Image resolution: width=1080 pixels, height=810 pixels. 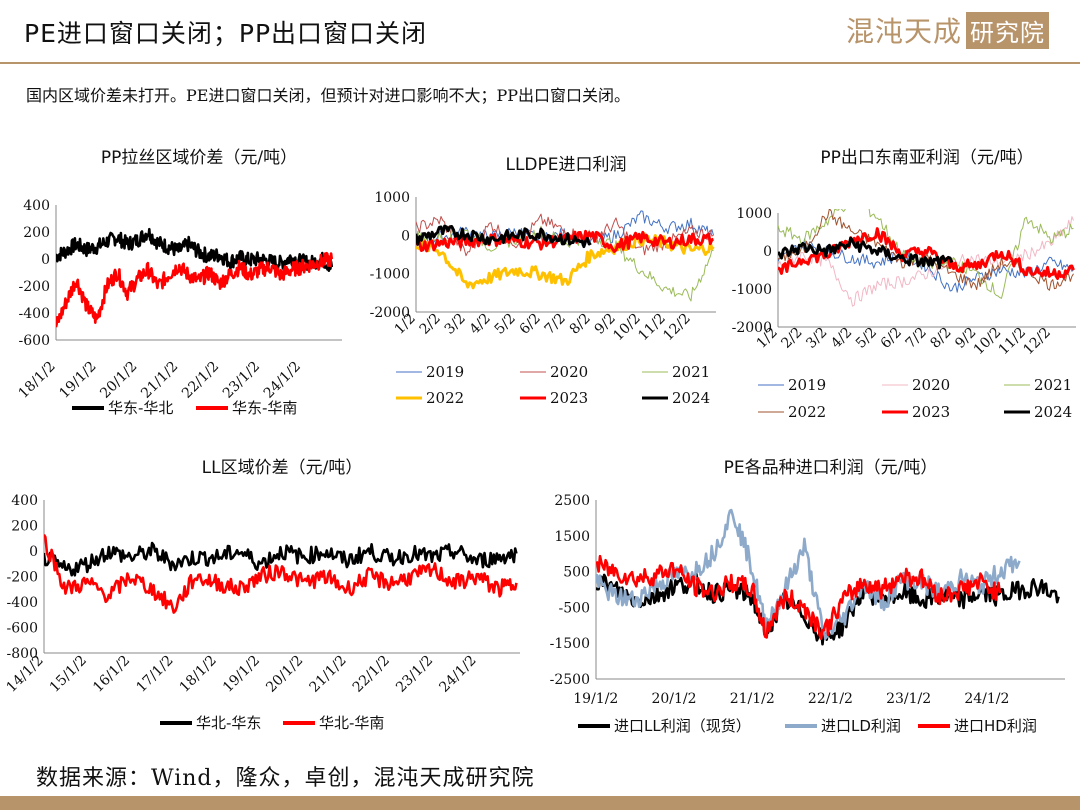 I want to click on legend-label: 华北-华南, so click(x=351, y=723).